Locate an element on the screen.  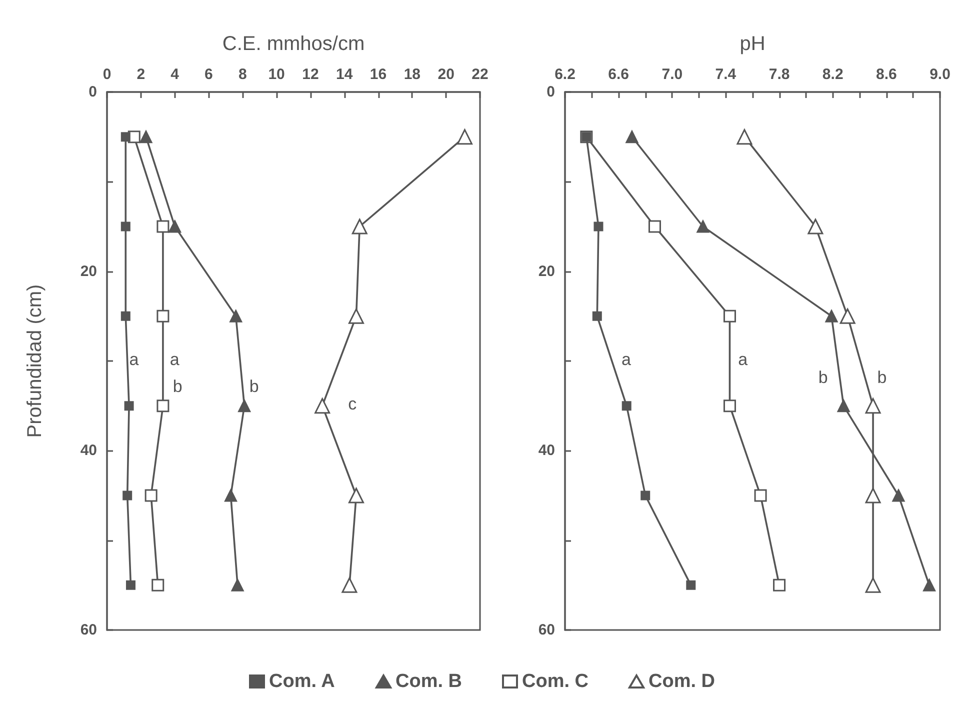
x-tick-label: 6 is located at coordinates (208, 74).